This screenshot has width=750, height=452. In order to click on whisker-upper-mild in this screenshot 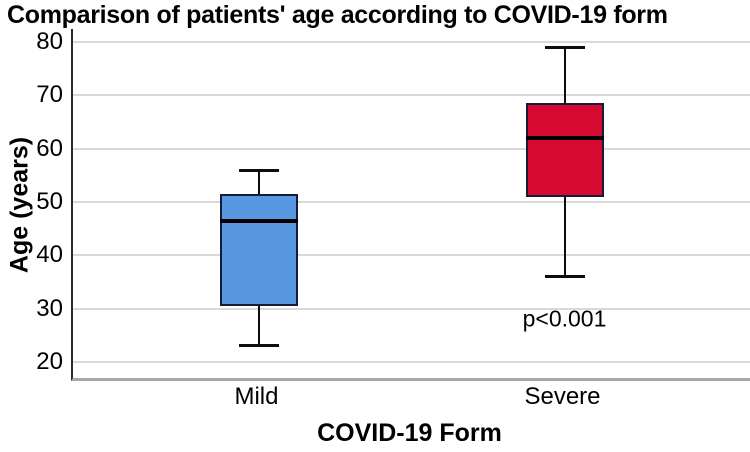, I will do `click(258, 182)`.